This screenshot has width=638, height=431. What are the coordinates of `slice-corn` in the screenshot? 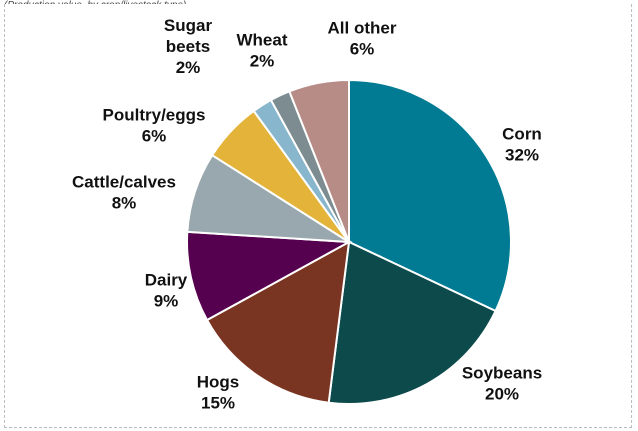 It's located at (430, 195).